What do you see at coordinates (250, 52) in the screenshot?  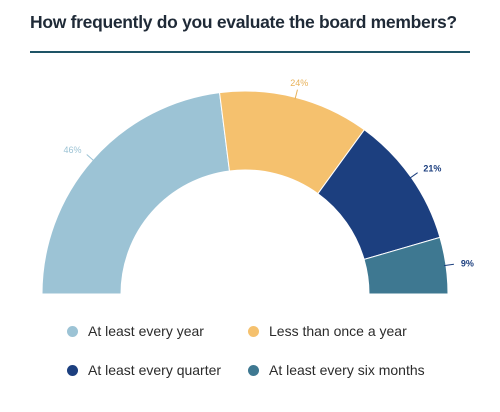 I see `title-divider` at bounding box center [250, 52].